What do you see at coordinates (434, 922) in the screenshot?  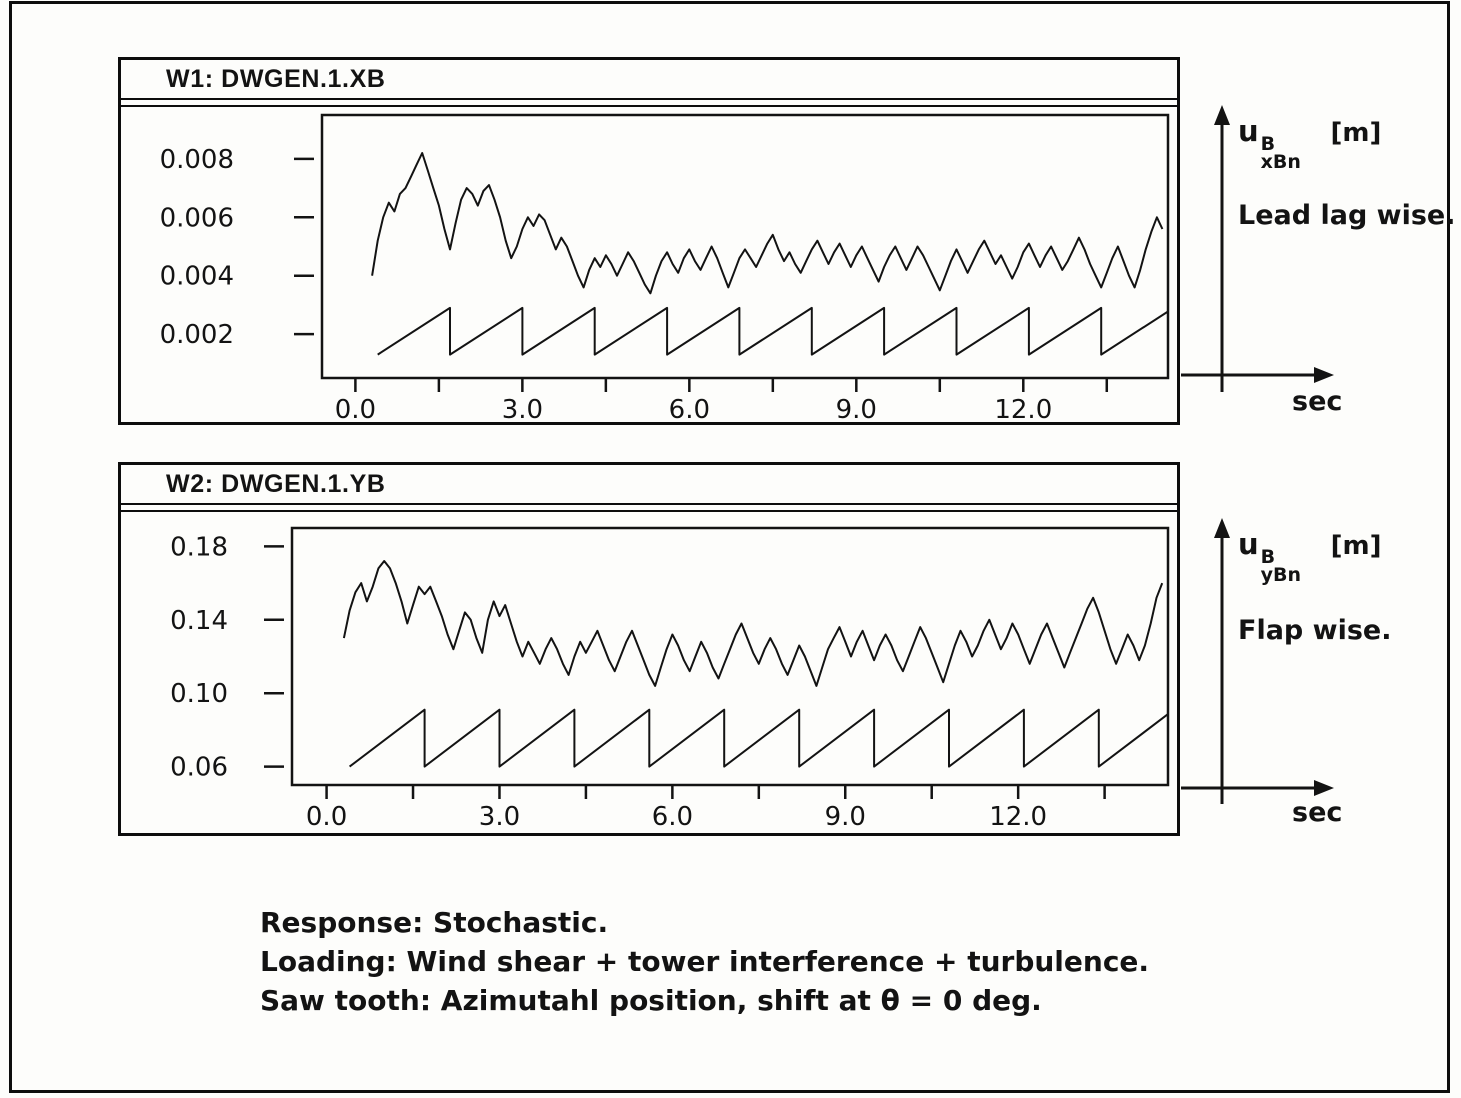 I see `caption-line-response: Response: Stochastic.` at bounding box center [434, 922].